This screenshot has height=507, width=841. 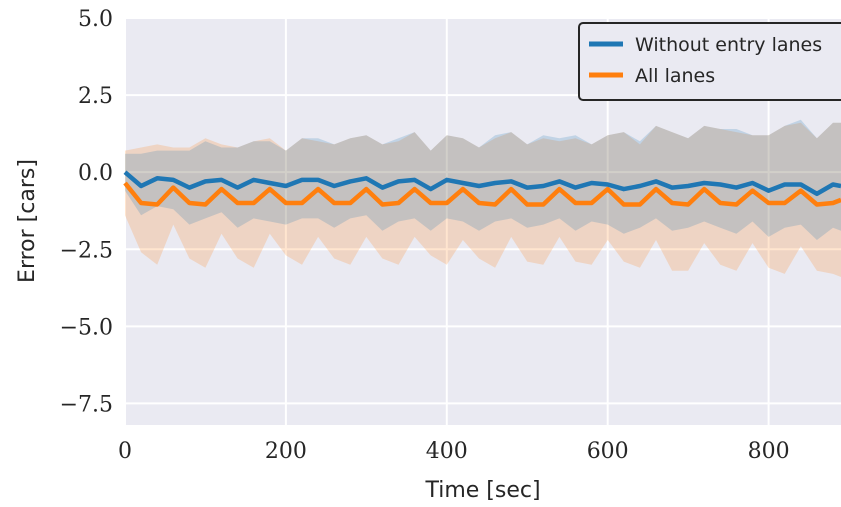 I want to click on legend-label-without-entry-lanes: Without entry lanes, so click(x=728, y=45).